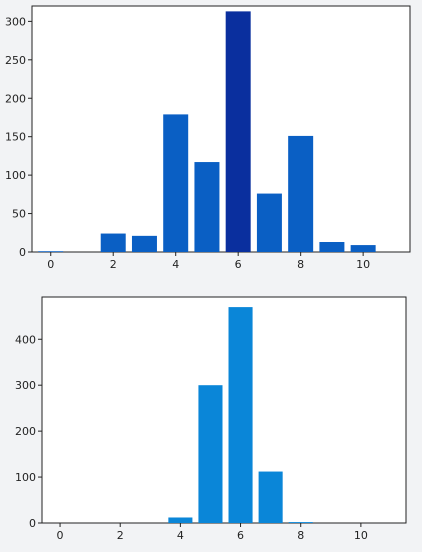 The height and width of the screenshot is (552, 422). Describe the element at coordinates (15, 60) in the screenshot. I see `y-tick-label: 250` at that location.